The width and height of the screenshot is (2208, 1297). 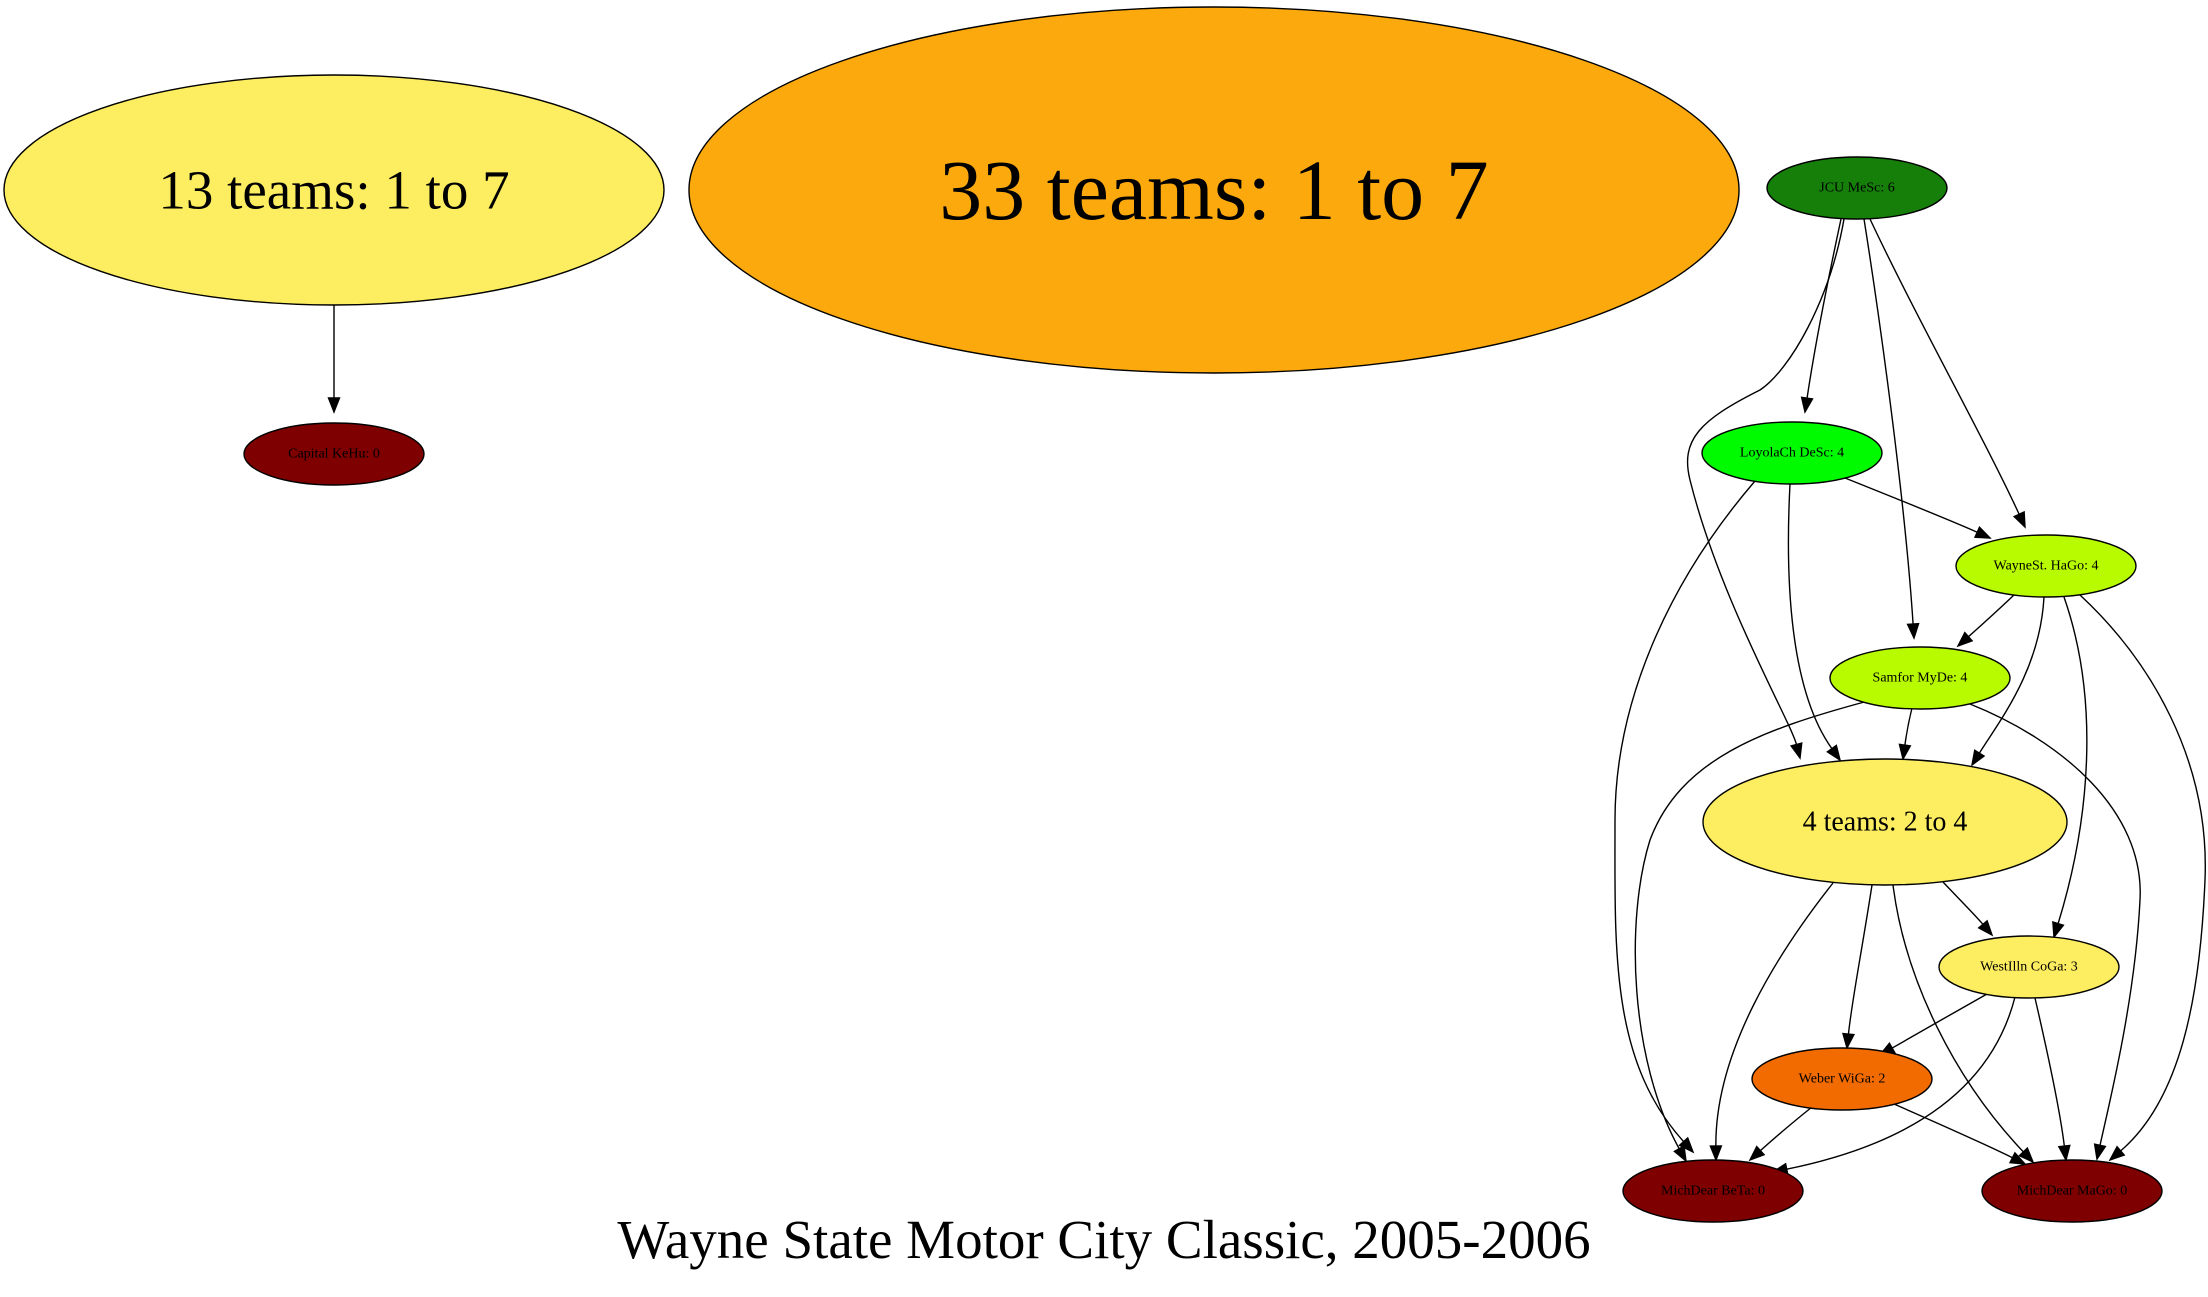 I want to click on node-label: MichDear MaGo: 0, so click(x=2072, y=1191).